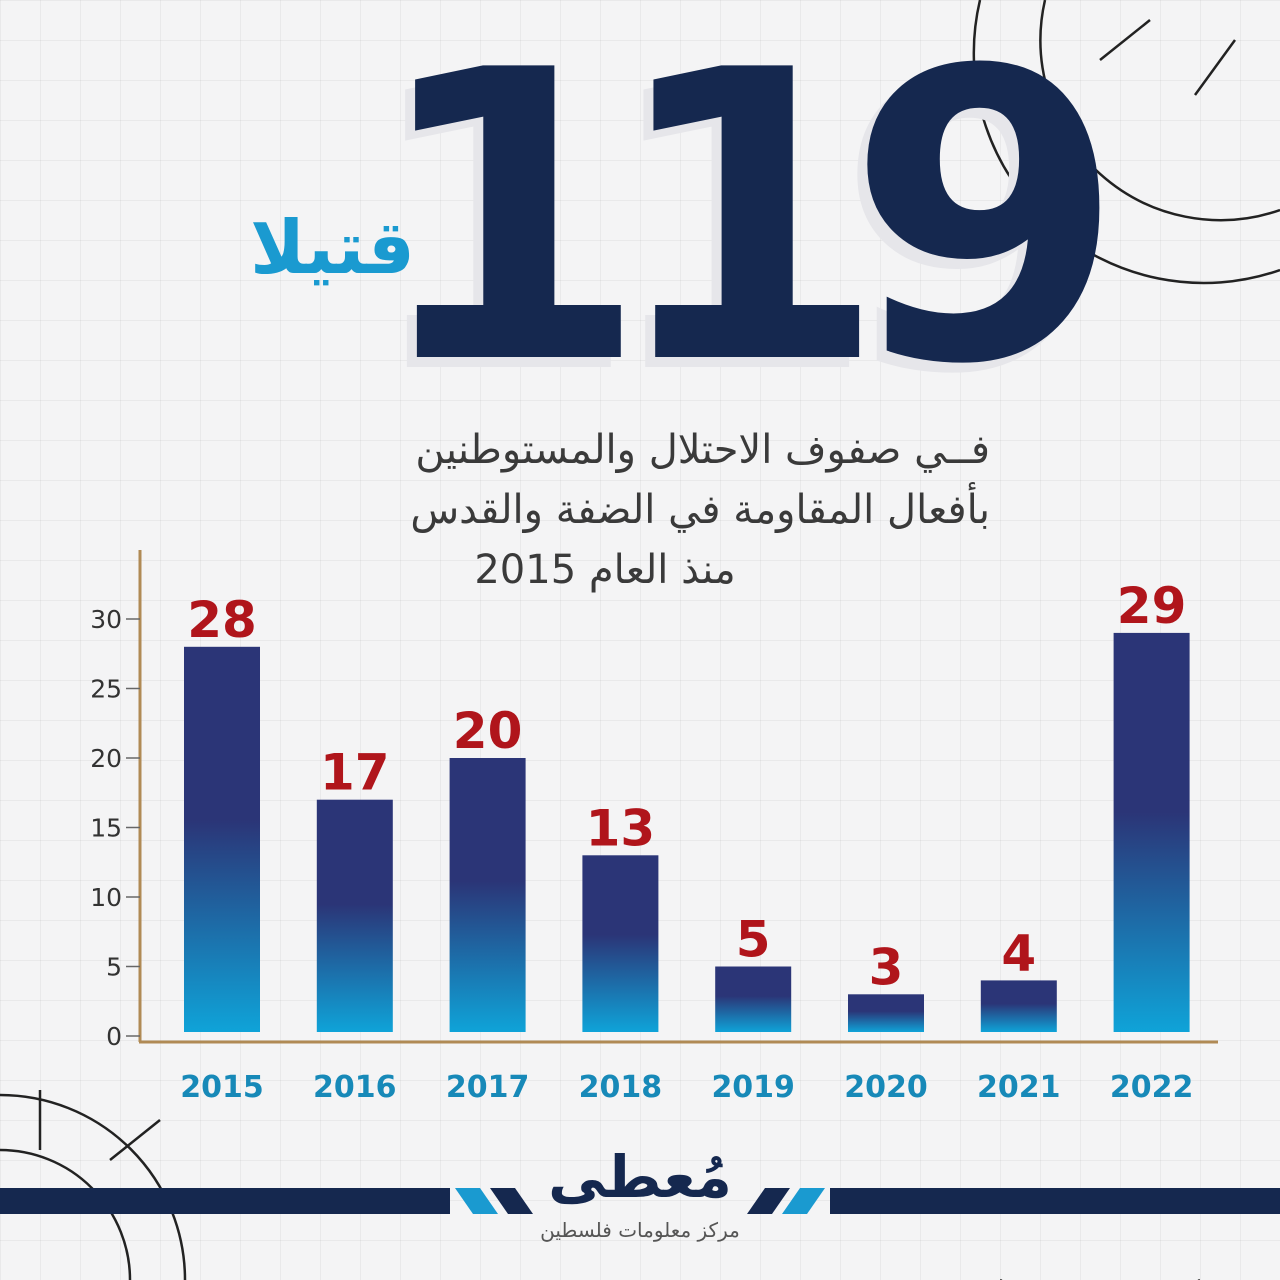  What do you see at coordinates (106, 897) in the screenshot?
I see `y-tick-label: 10` at bounding box center [106, 897].